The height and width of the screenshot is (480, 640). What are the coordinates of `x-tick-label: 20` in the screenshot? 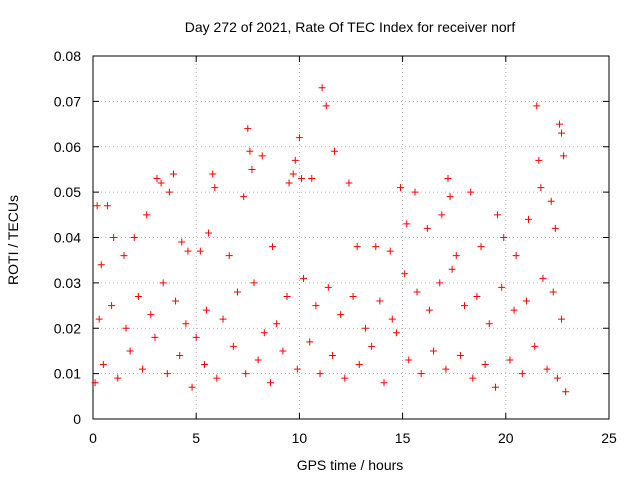 It's located at (506, 438).